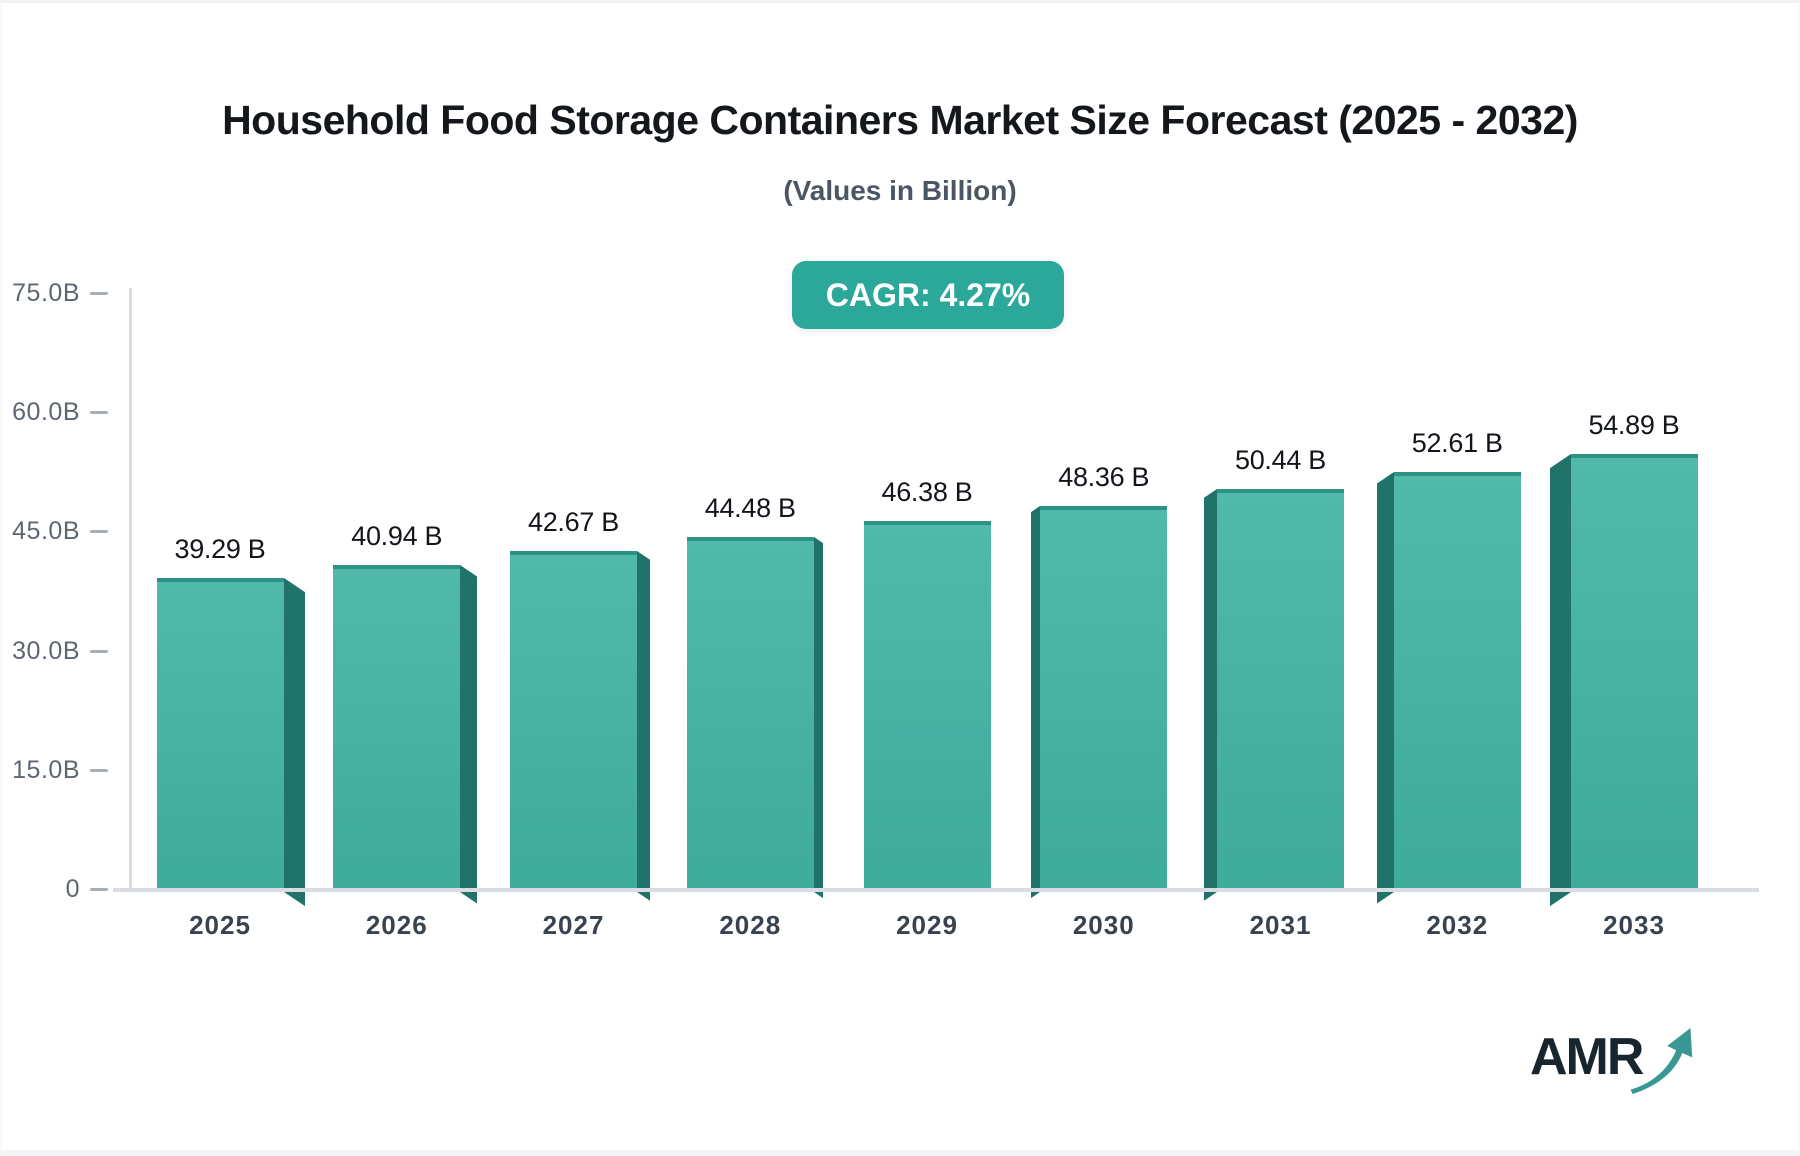 The height and width of the screenshot is (1156, 1800). Describe the element at coordinates (46, 769) in the screenshot. I see `y-axis-tick-label: 15.0B` at that location.